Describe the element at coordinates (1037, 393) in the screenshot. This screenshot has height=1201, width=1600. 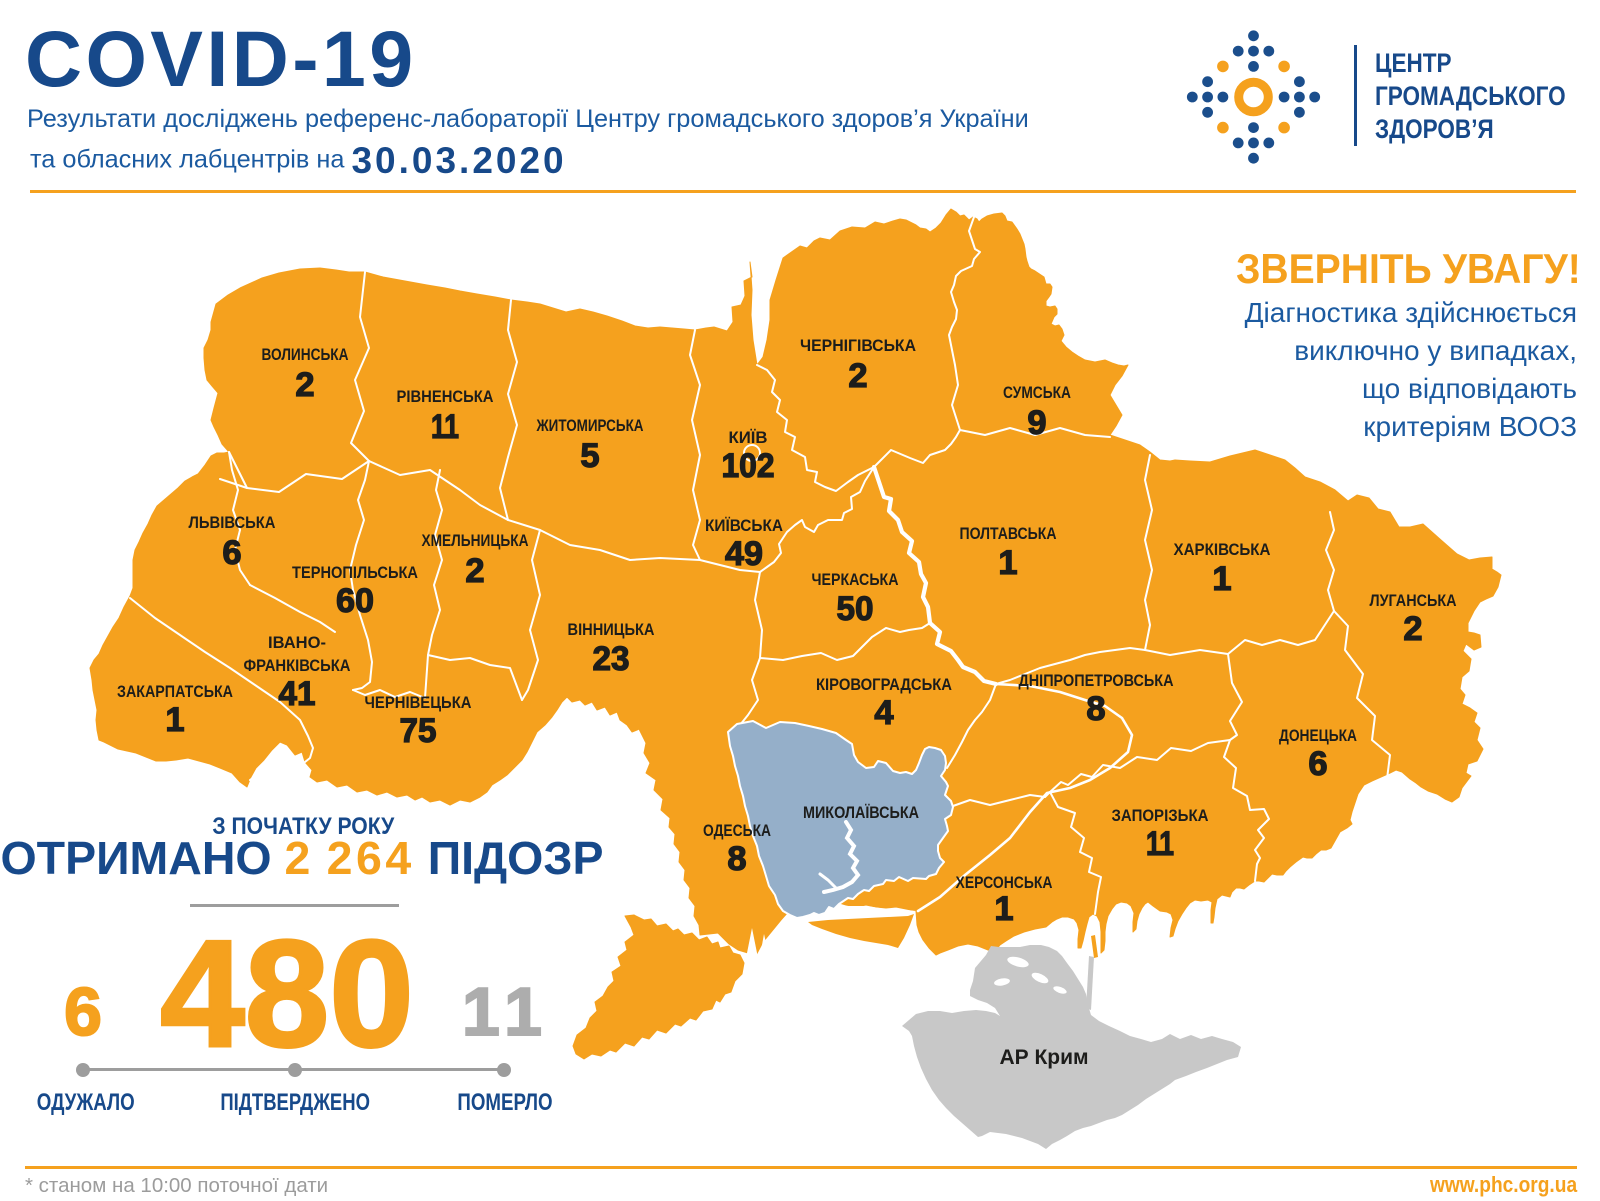
I see `svg-text: СУМСЬКА` at that location.